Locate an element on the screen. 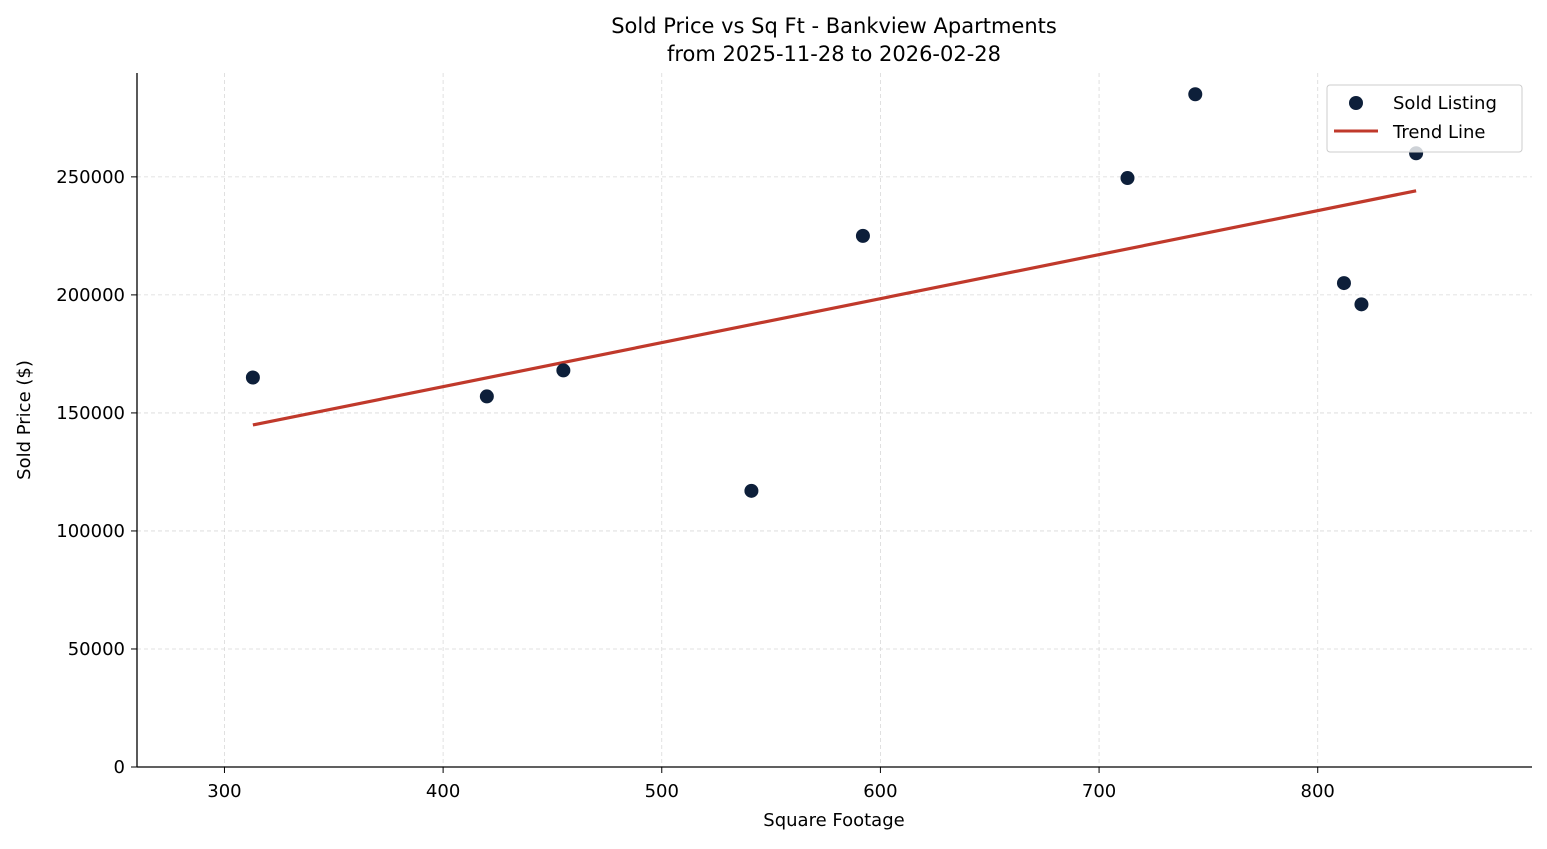  legend: Sold Listing Trend Line is located at coordinates (1424, 118).